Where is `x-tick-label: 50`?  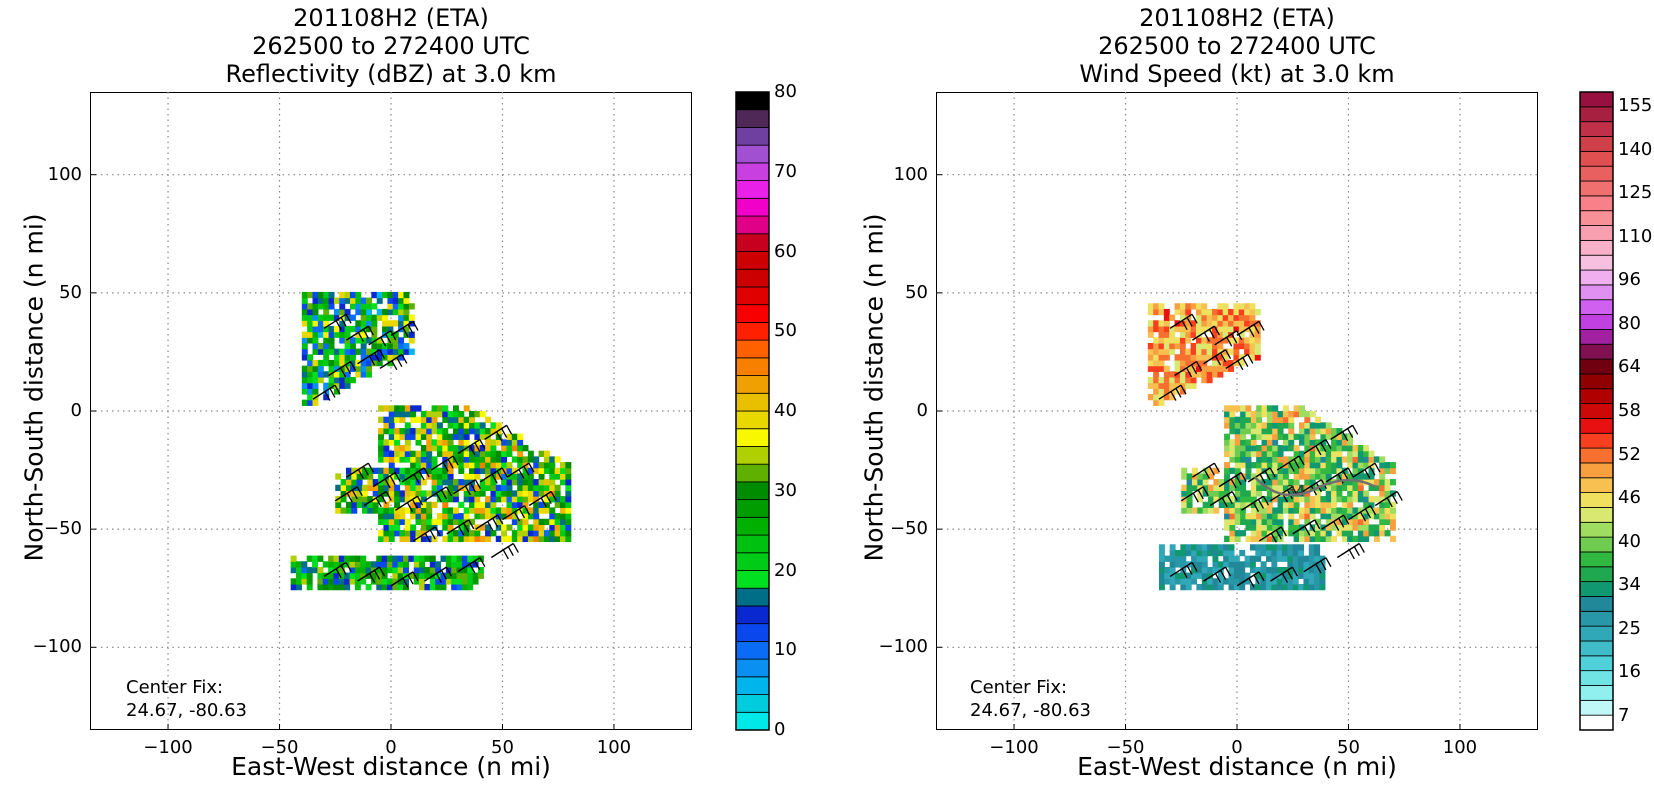
x-tick-label: 50 is located at coordinates (502, 747).